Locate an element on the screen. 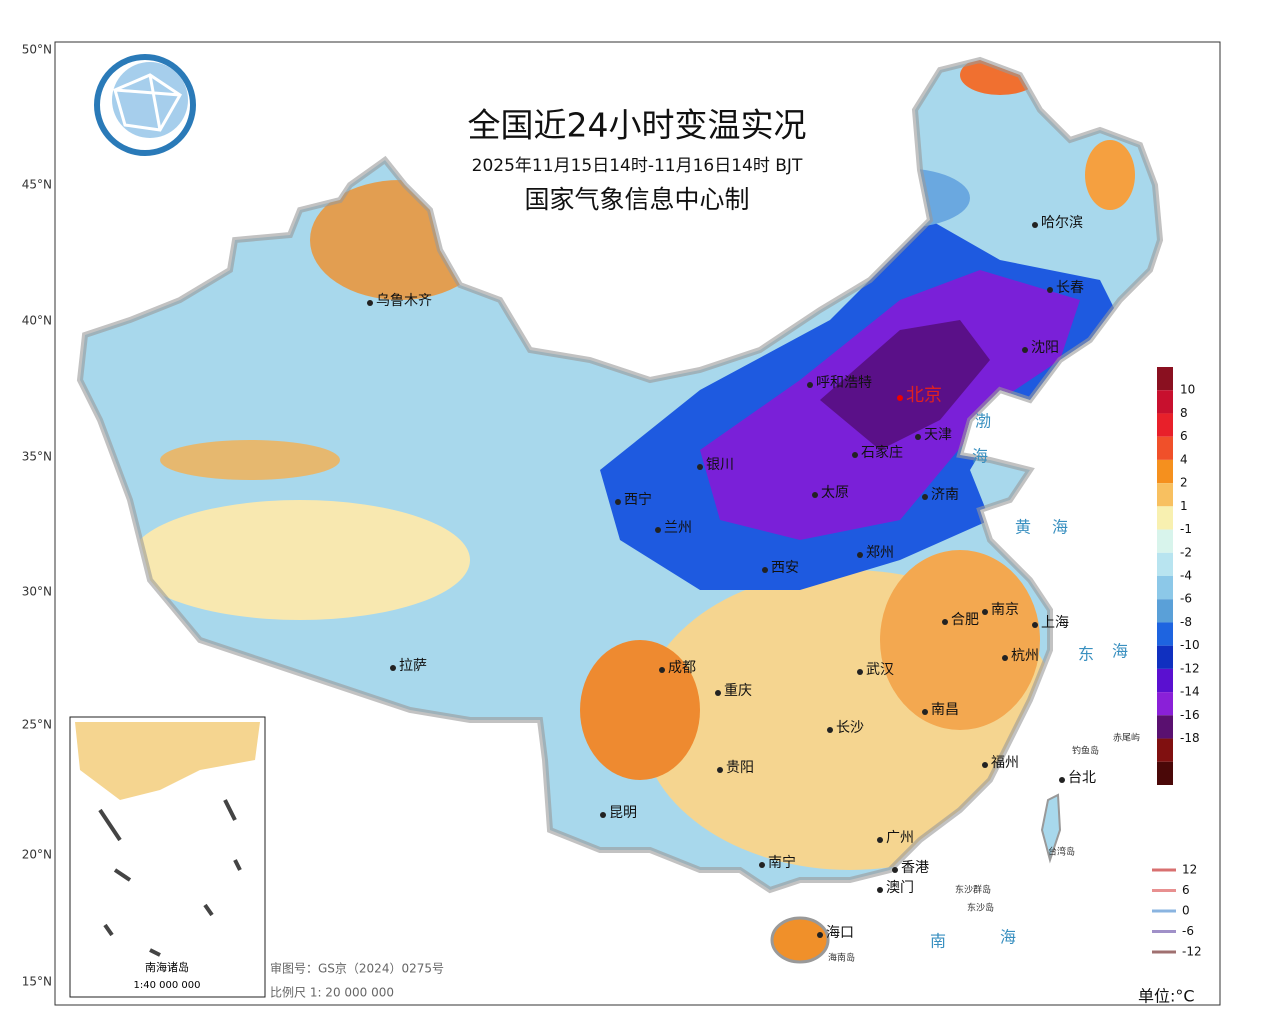 Image resolution: width=1280 pixels, height=1019 pixels. inset is located at coordinates (167, 857).